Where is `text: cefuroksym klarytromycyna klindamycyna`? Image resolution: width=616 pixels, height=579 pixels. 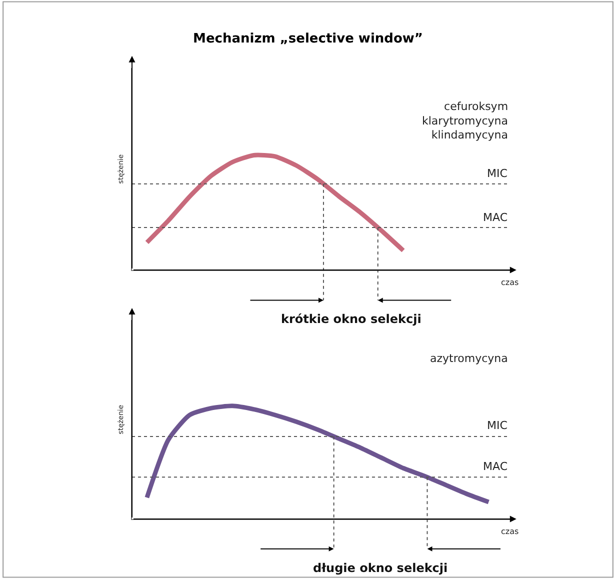
text: cefuroksym klarytromycyna klindamycyna is located at coordinates (465, 121).